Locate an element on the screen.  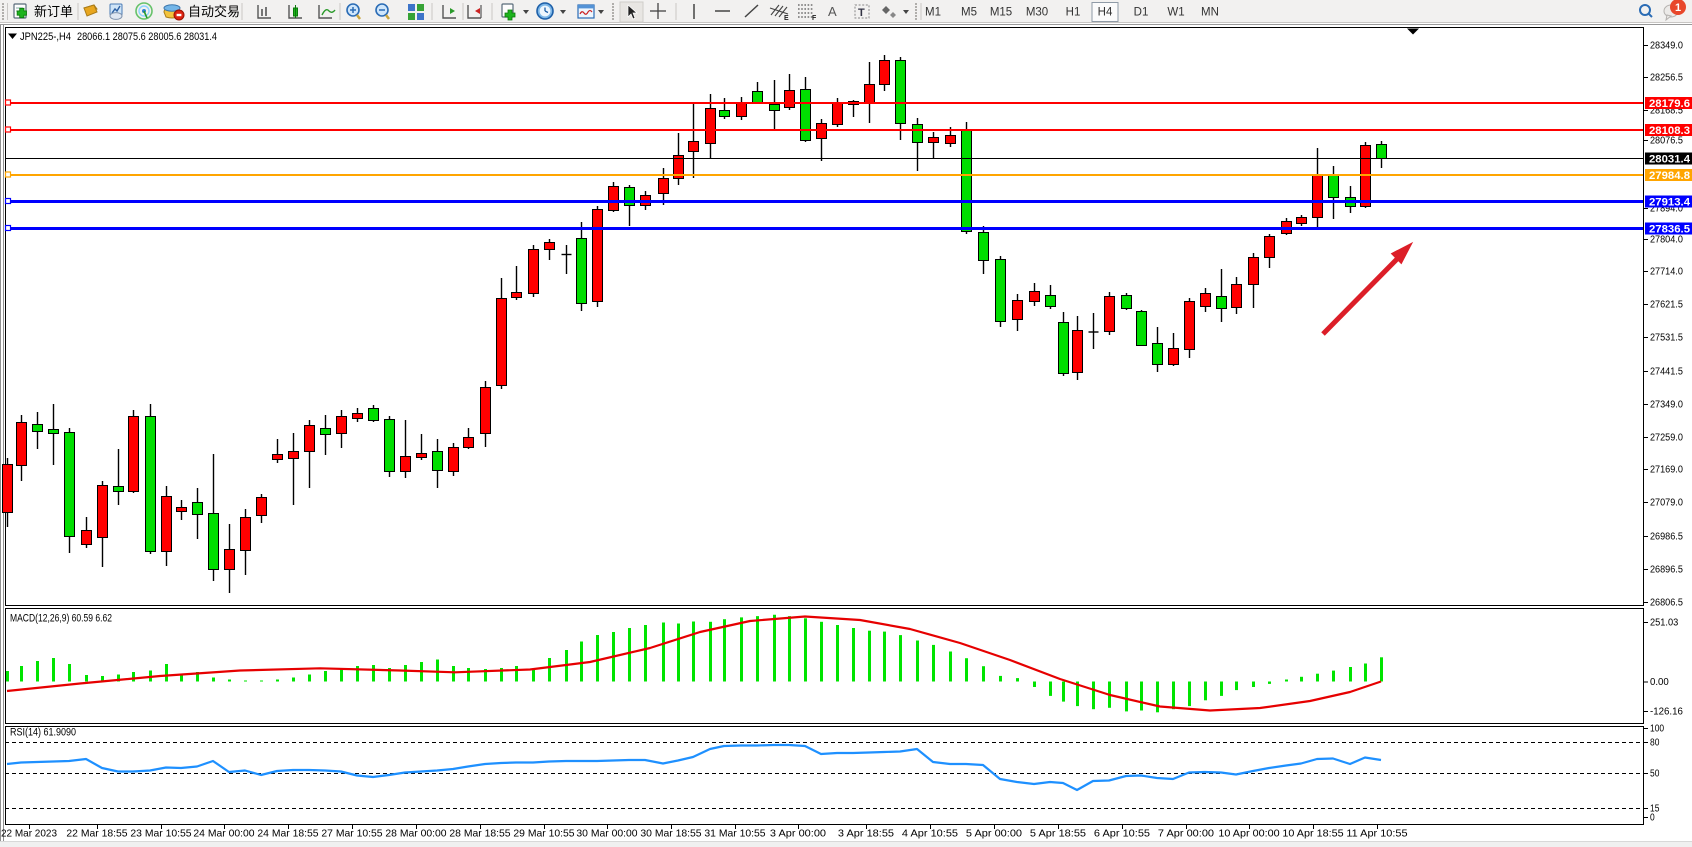
svg-text: 28179.6 is located at coordinates (1669, 104).